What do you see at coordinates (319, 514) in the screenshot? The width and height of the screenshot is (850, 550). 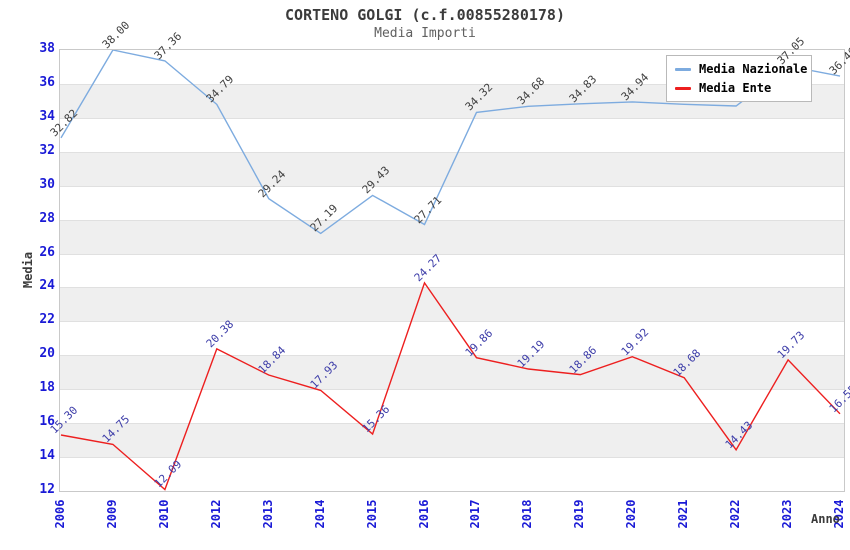 I see `x-tick-label: 2014` at bounding box center [319, 514].